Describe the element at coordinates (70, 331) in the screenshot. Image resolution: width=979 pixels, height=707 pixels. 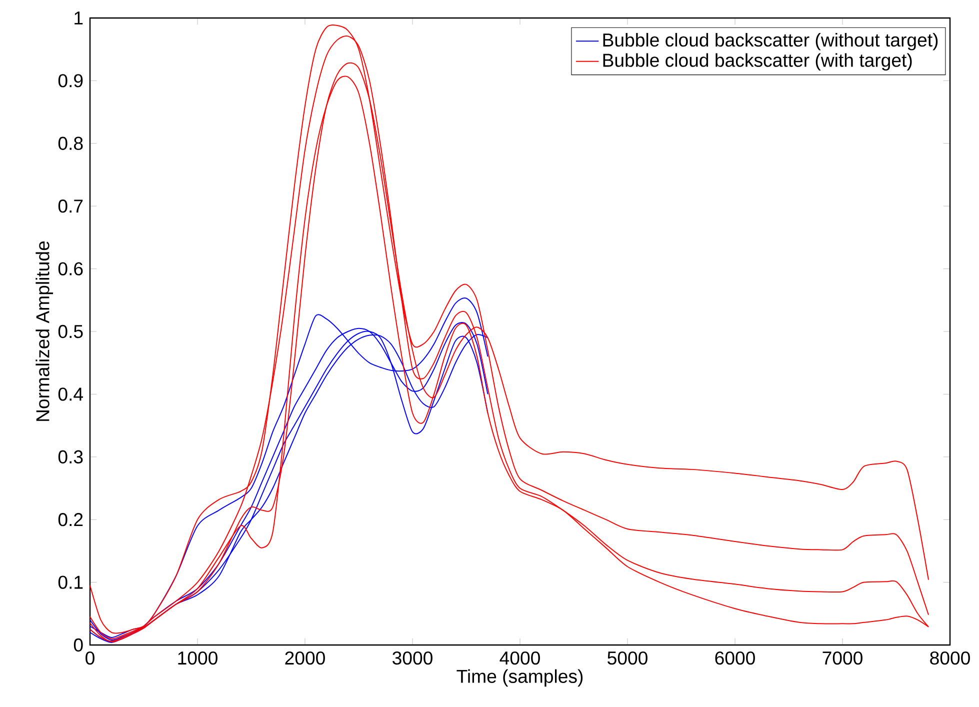
I see `y-tick-label: 0.5` at that location.